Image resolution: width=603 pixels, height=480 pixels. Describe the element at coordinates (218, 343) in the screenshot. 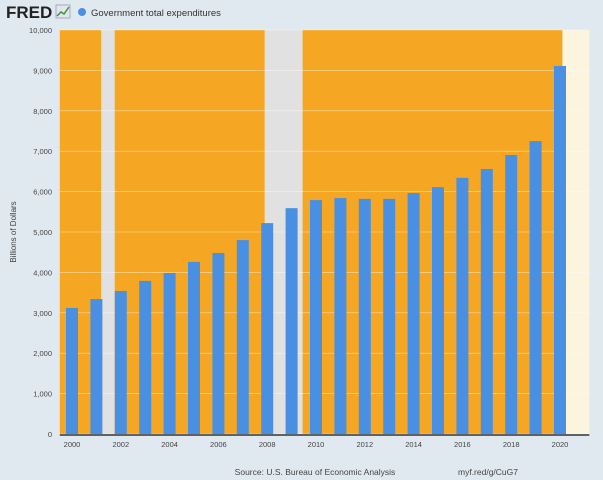

I see `bar-2006` at that location.